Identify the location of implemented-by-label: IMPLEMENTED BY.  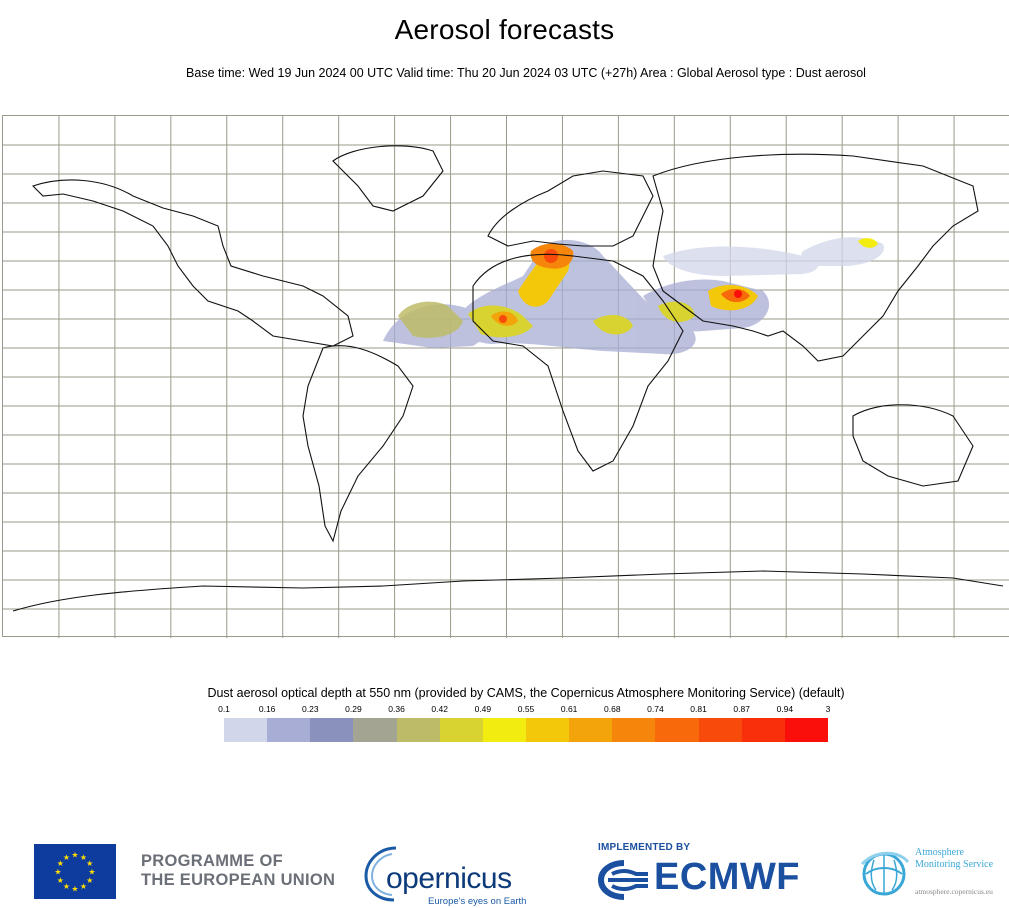
(644, 847).